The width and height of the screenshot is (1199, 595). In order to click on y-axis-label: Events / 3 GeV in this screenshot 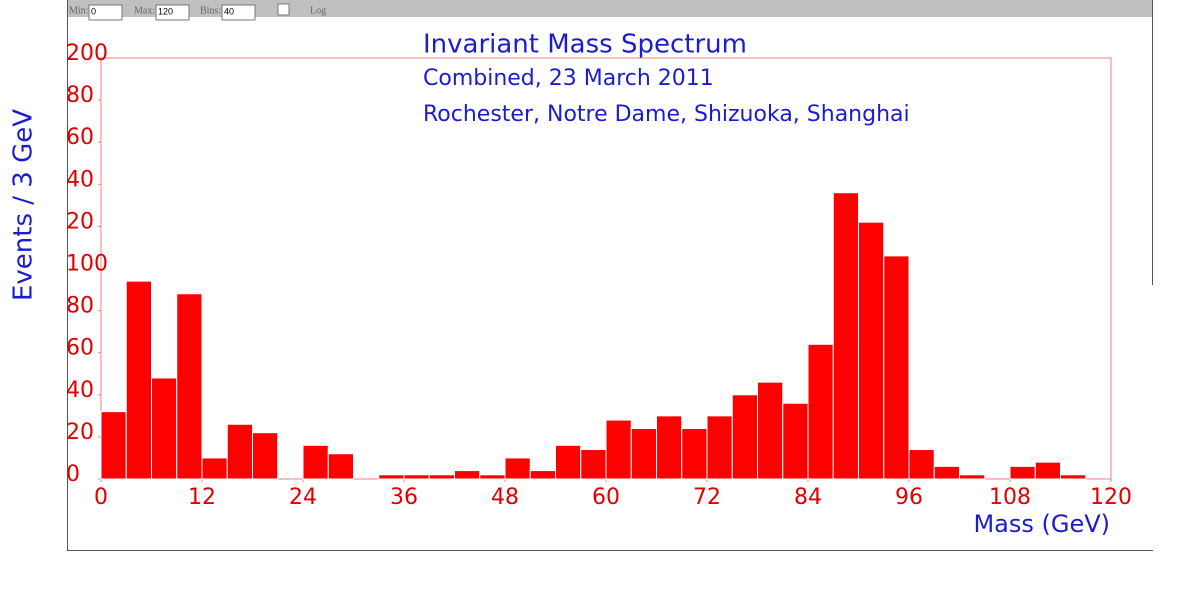, I will do `click(24, 205)`.